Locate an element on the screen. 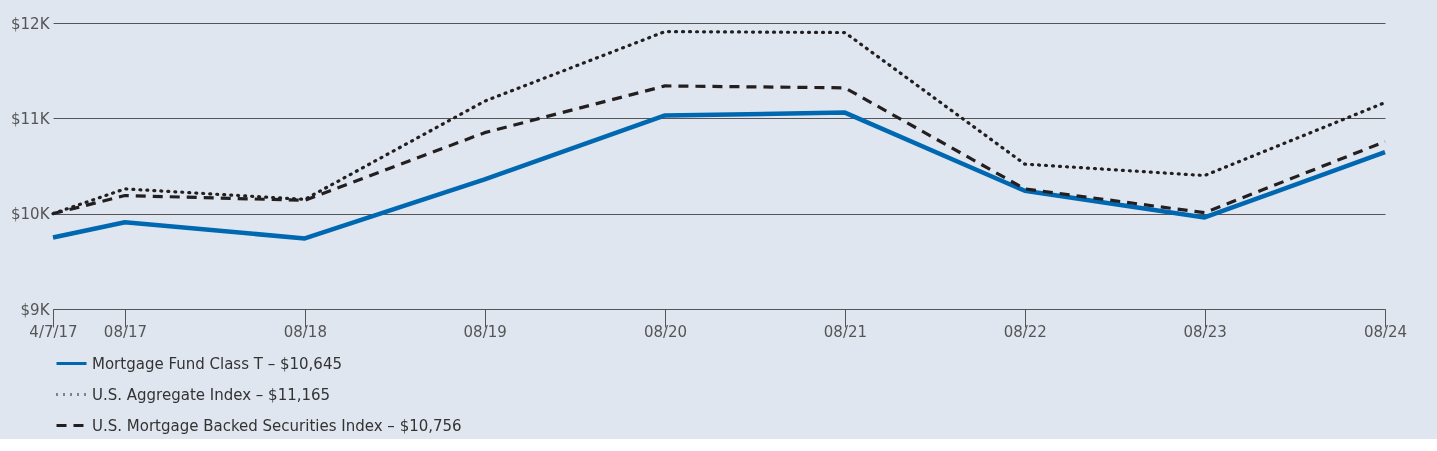 Image resolution: width=1437 pixels, height=451 pixels. y-tick-label: $10K is located at coordinates (31, 214).